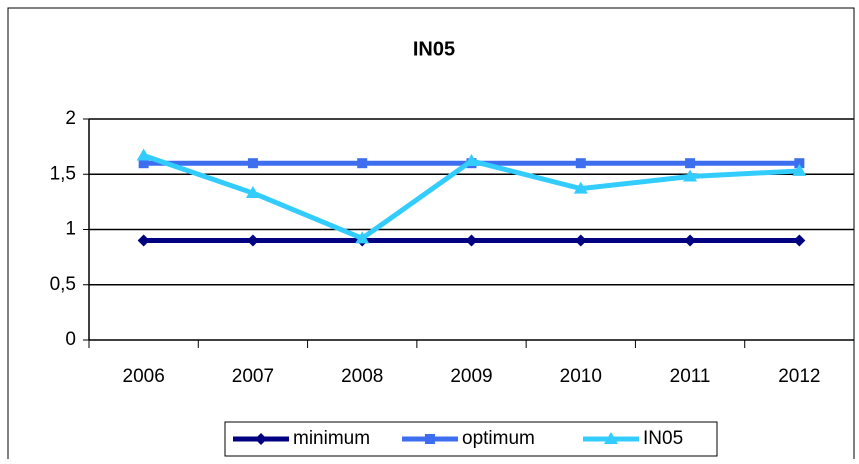 The width and height of the screenshot is (859, 464). What do you see at coordinates (498, 438) in the screenshot?
I see `legend-label: optimum` at bounding box center [498, 438].